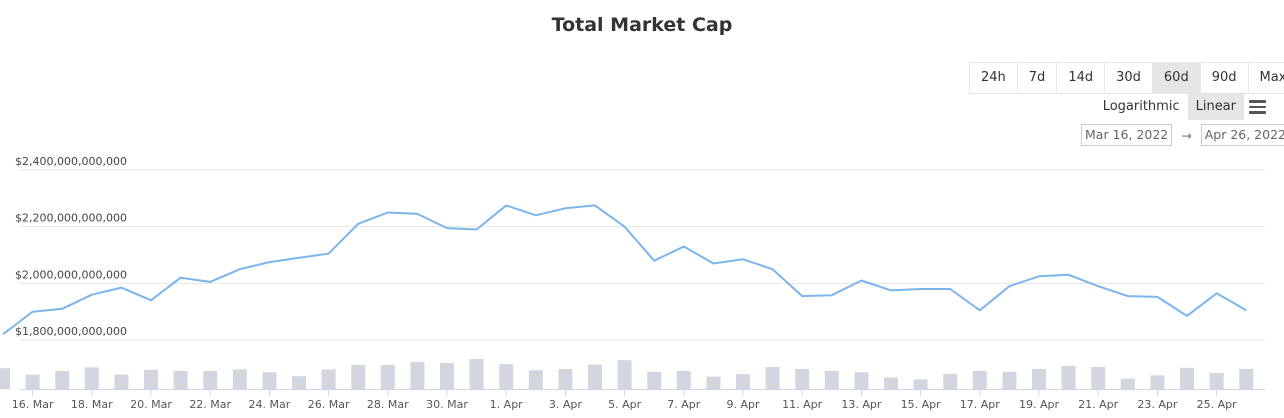  Describe the element at coordinates (151, 404) in the screenshot. I see `x-tick-label: 20. Mar` at that location.